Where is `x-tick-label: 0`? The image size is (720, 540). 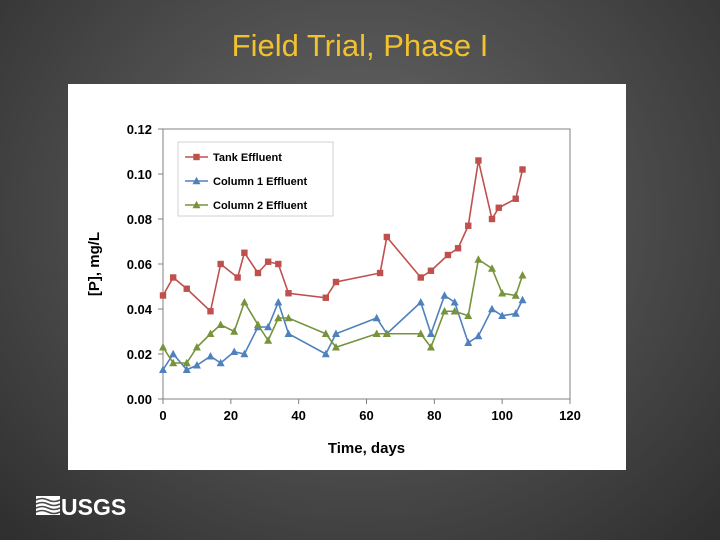
x-tick-label: 0 is located at coordinates (162, 415).